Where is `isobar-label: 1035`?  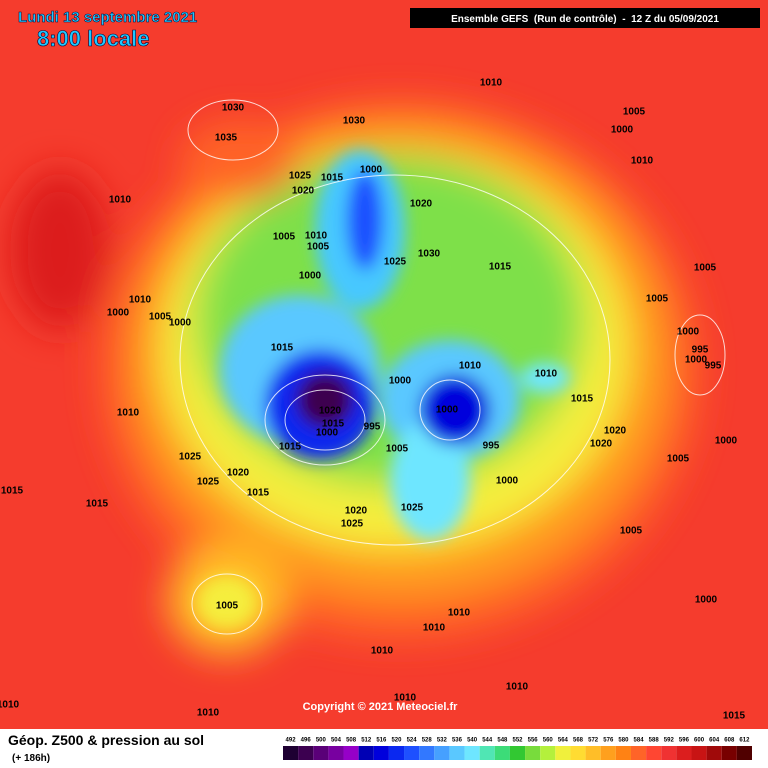 isobar-label: 1035 is located at coordinates (226, 138).